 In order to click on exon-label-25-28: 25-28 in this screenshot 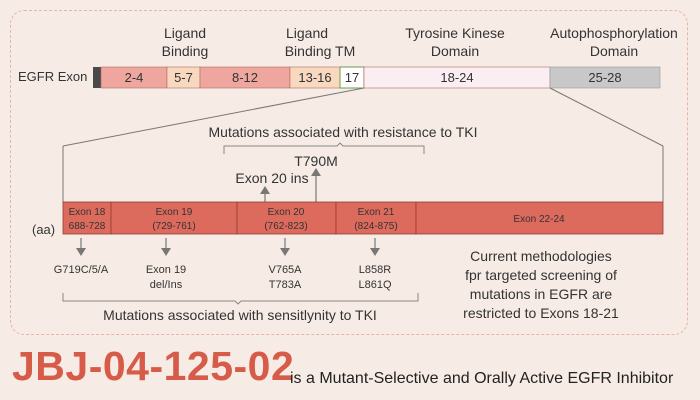, I will do `click(604, 77)`.